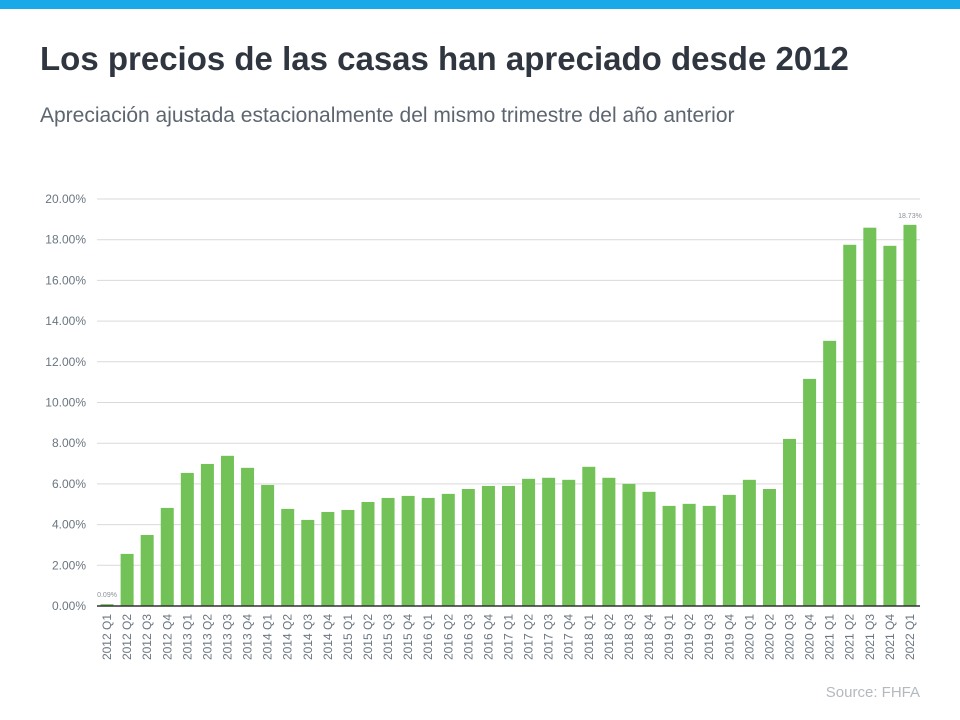 This screenshot has height=720, width=960. Describe the element at coordinates (729, 637) in the screenshot. I see `x-tick-label: 2019 Q4` at that location.